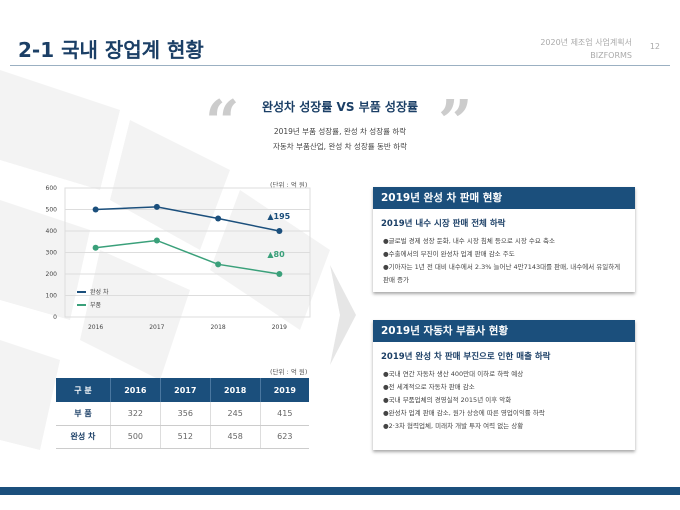  Describe the element at coordinates (52, 274) in the screenshot. I see `y-tick-label: 200` at that location.